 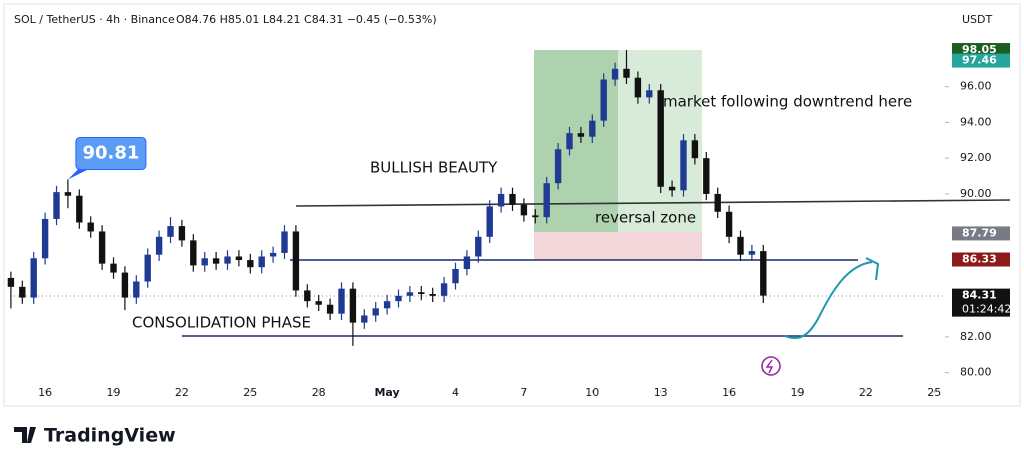 What do you see at coordinates (25, 435) in the screenshot?
I see `brand-logo` at bounding box center [25, 435].